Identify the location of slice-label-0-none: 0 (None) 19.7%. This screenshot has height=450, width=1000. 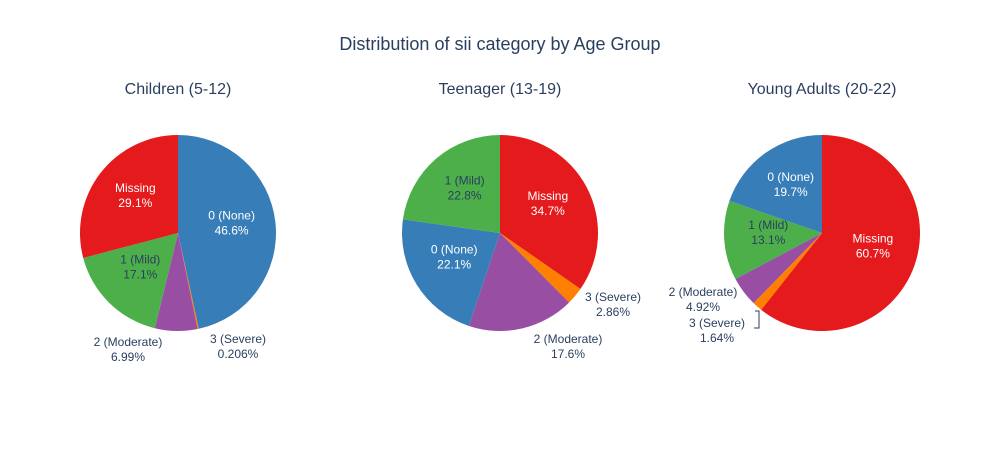
(790, 184).